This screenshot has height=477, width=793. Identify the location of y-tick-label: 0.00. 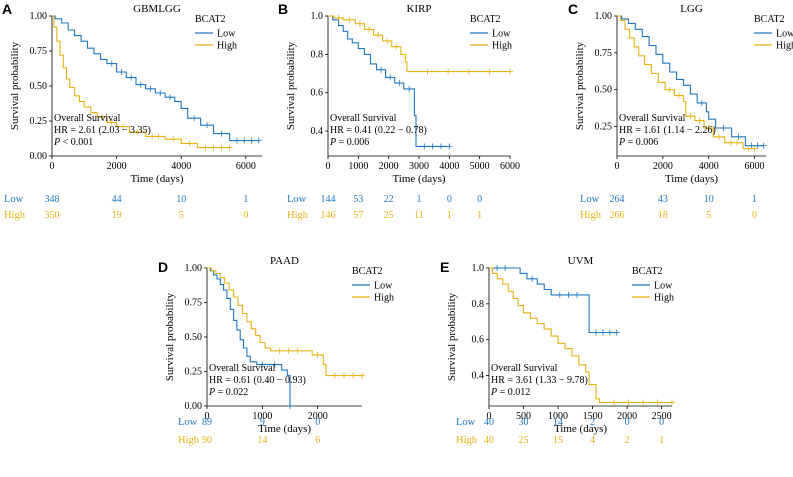
(194, 406).